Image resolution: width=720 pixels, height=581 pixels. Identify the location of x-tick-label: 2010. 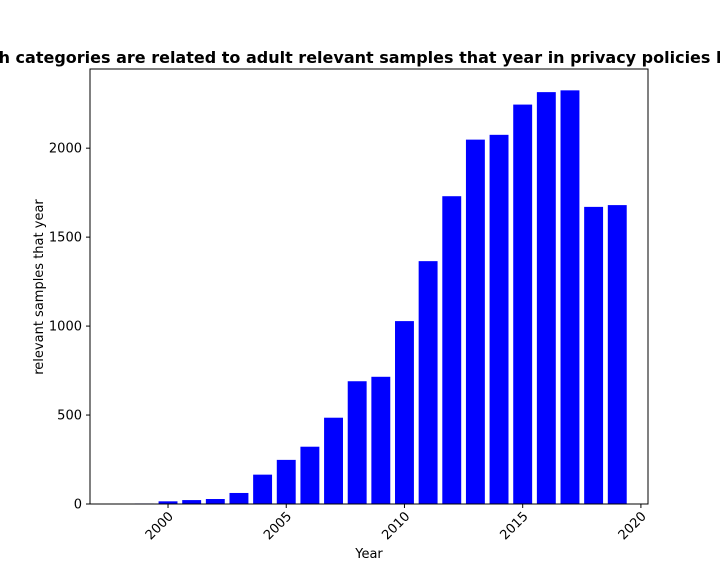
(396, 526).